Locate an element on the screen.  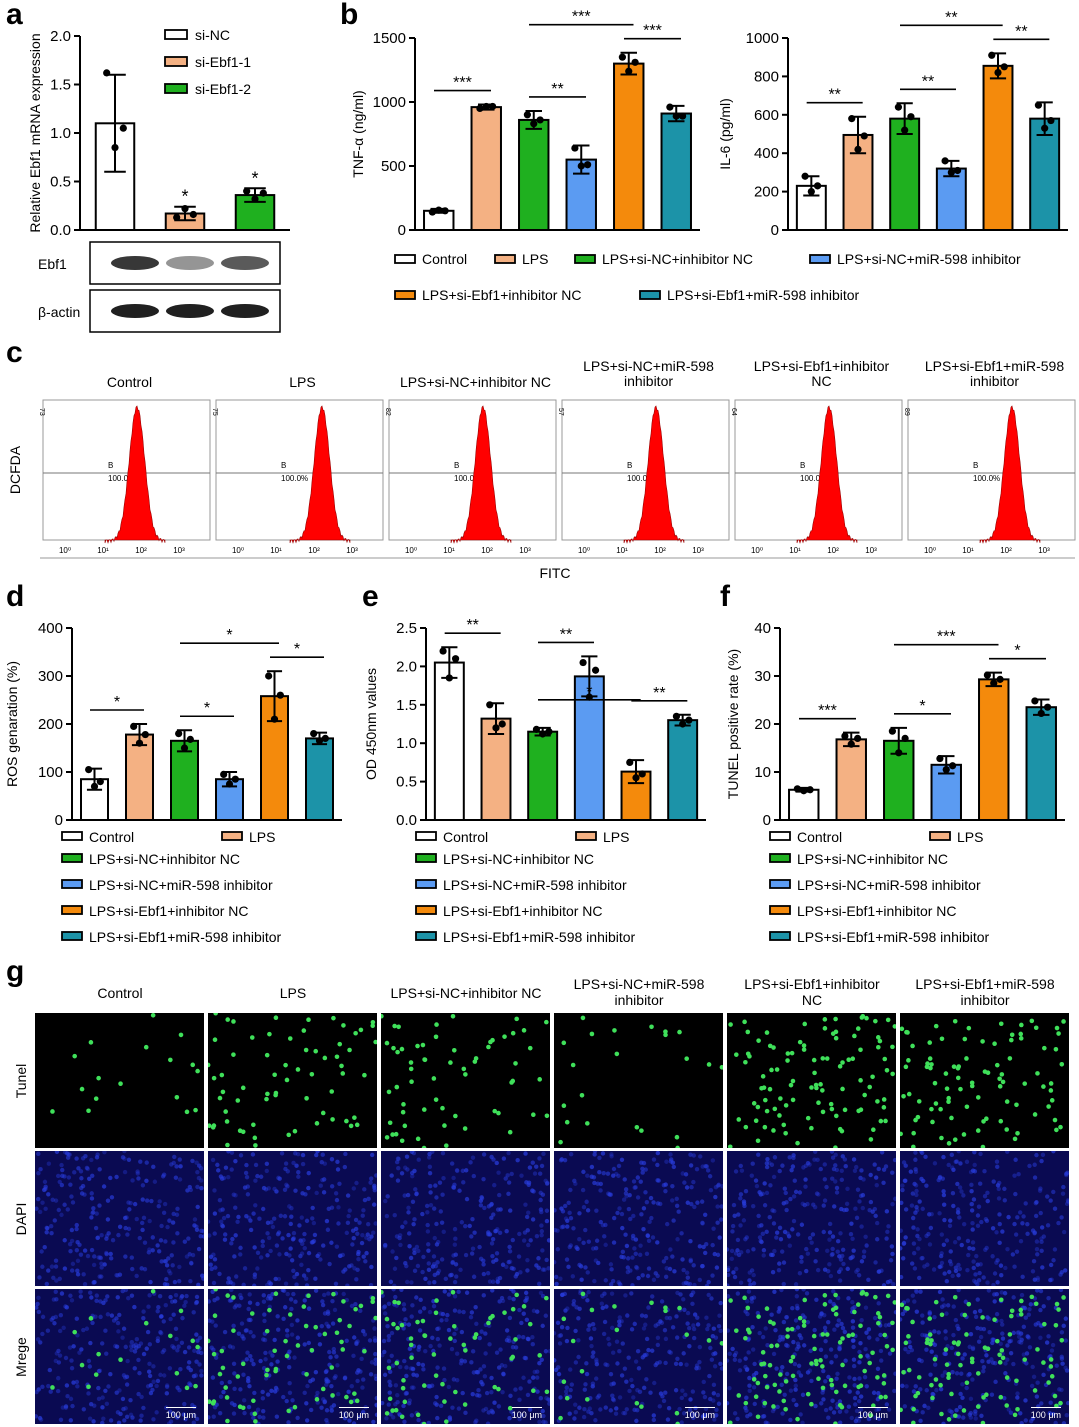
bar is located at coordinates (543, 775).